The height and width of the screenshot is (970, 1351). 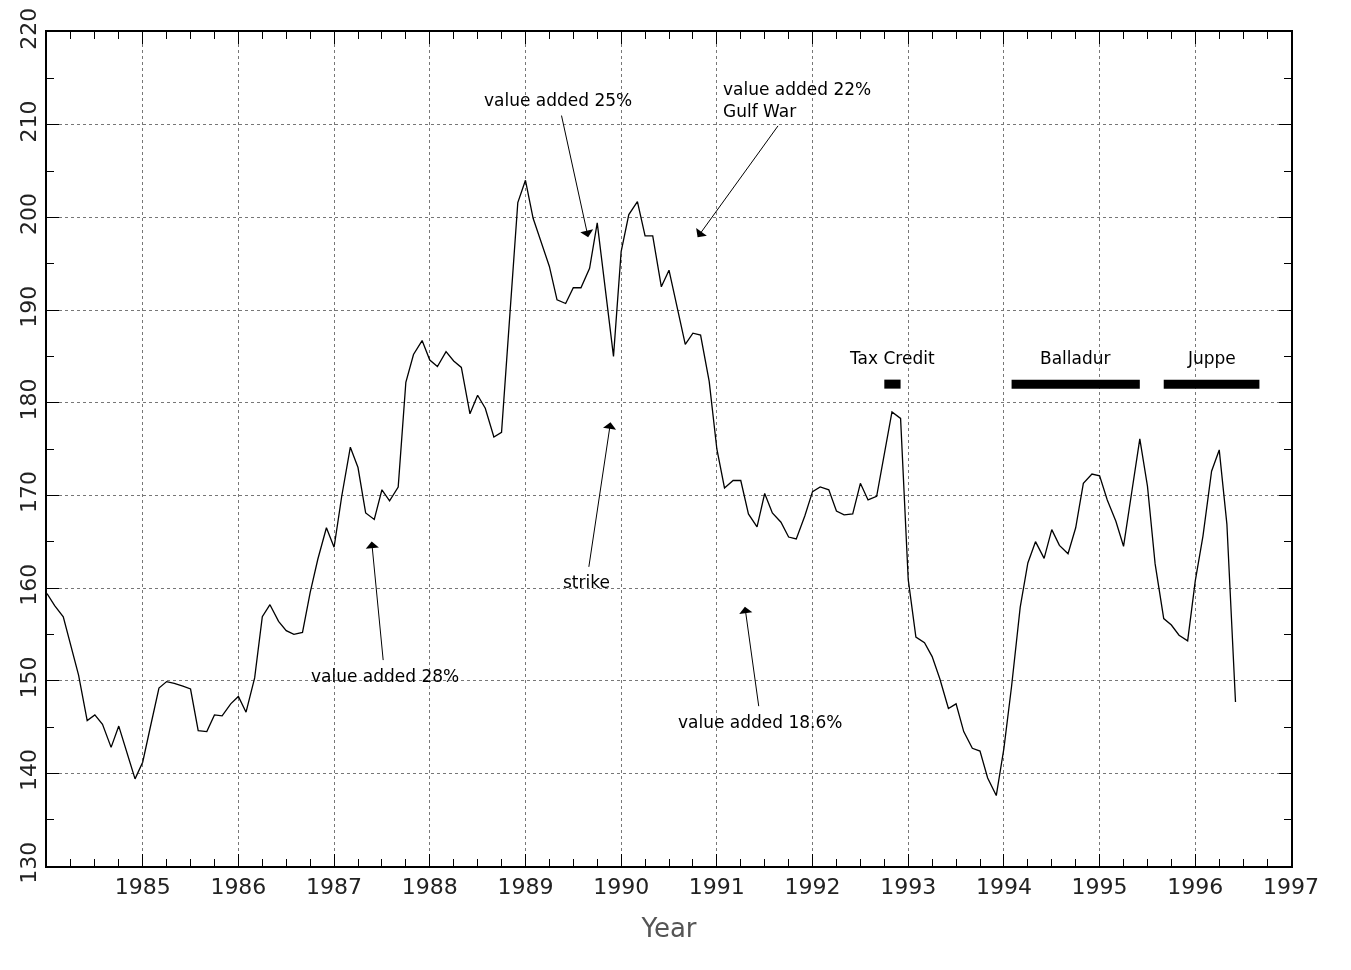 I want to click on x-tick-label: 1985, so click(x=142, y=887).